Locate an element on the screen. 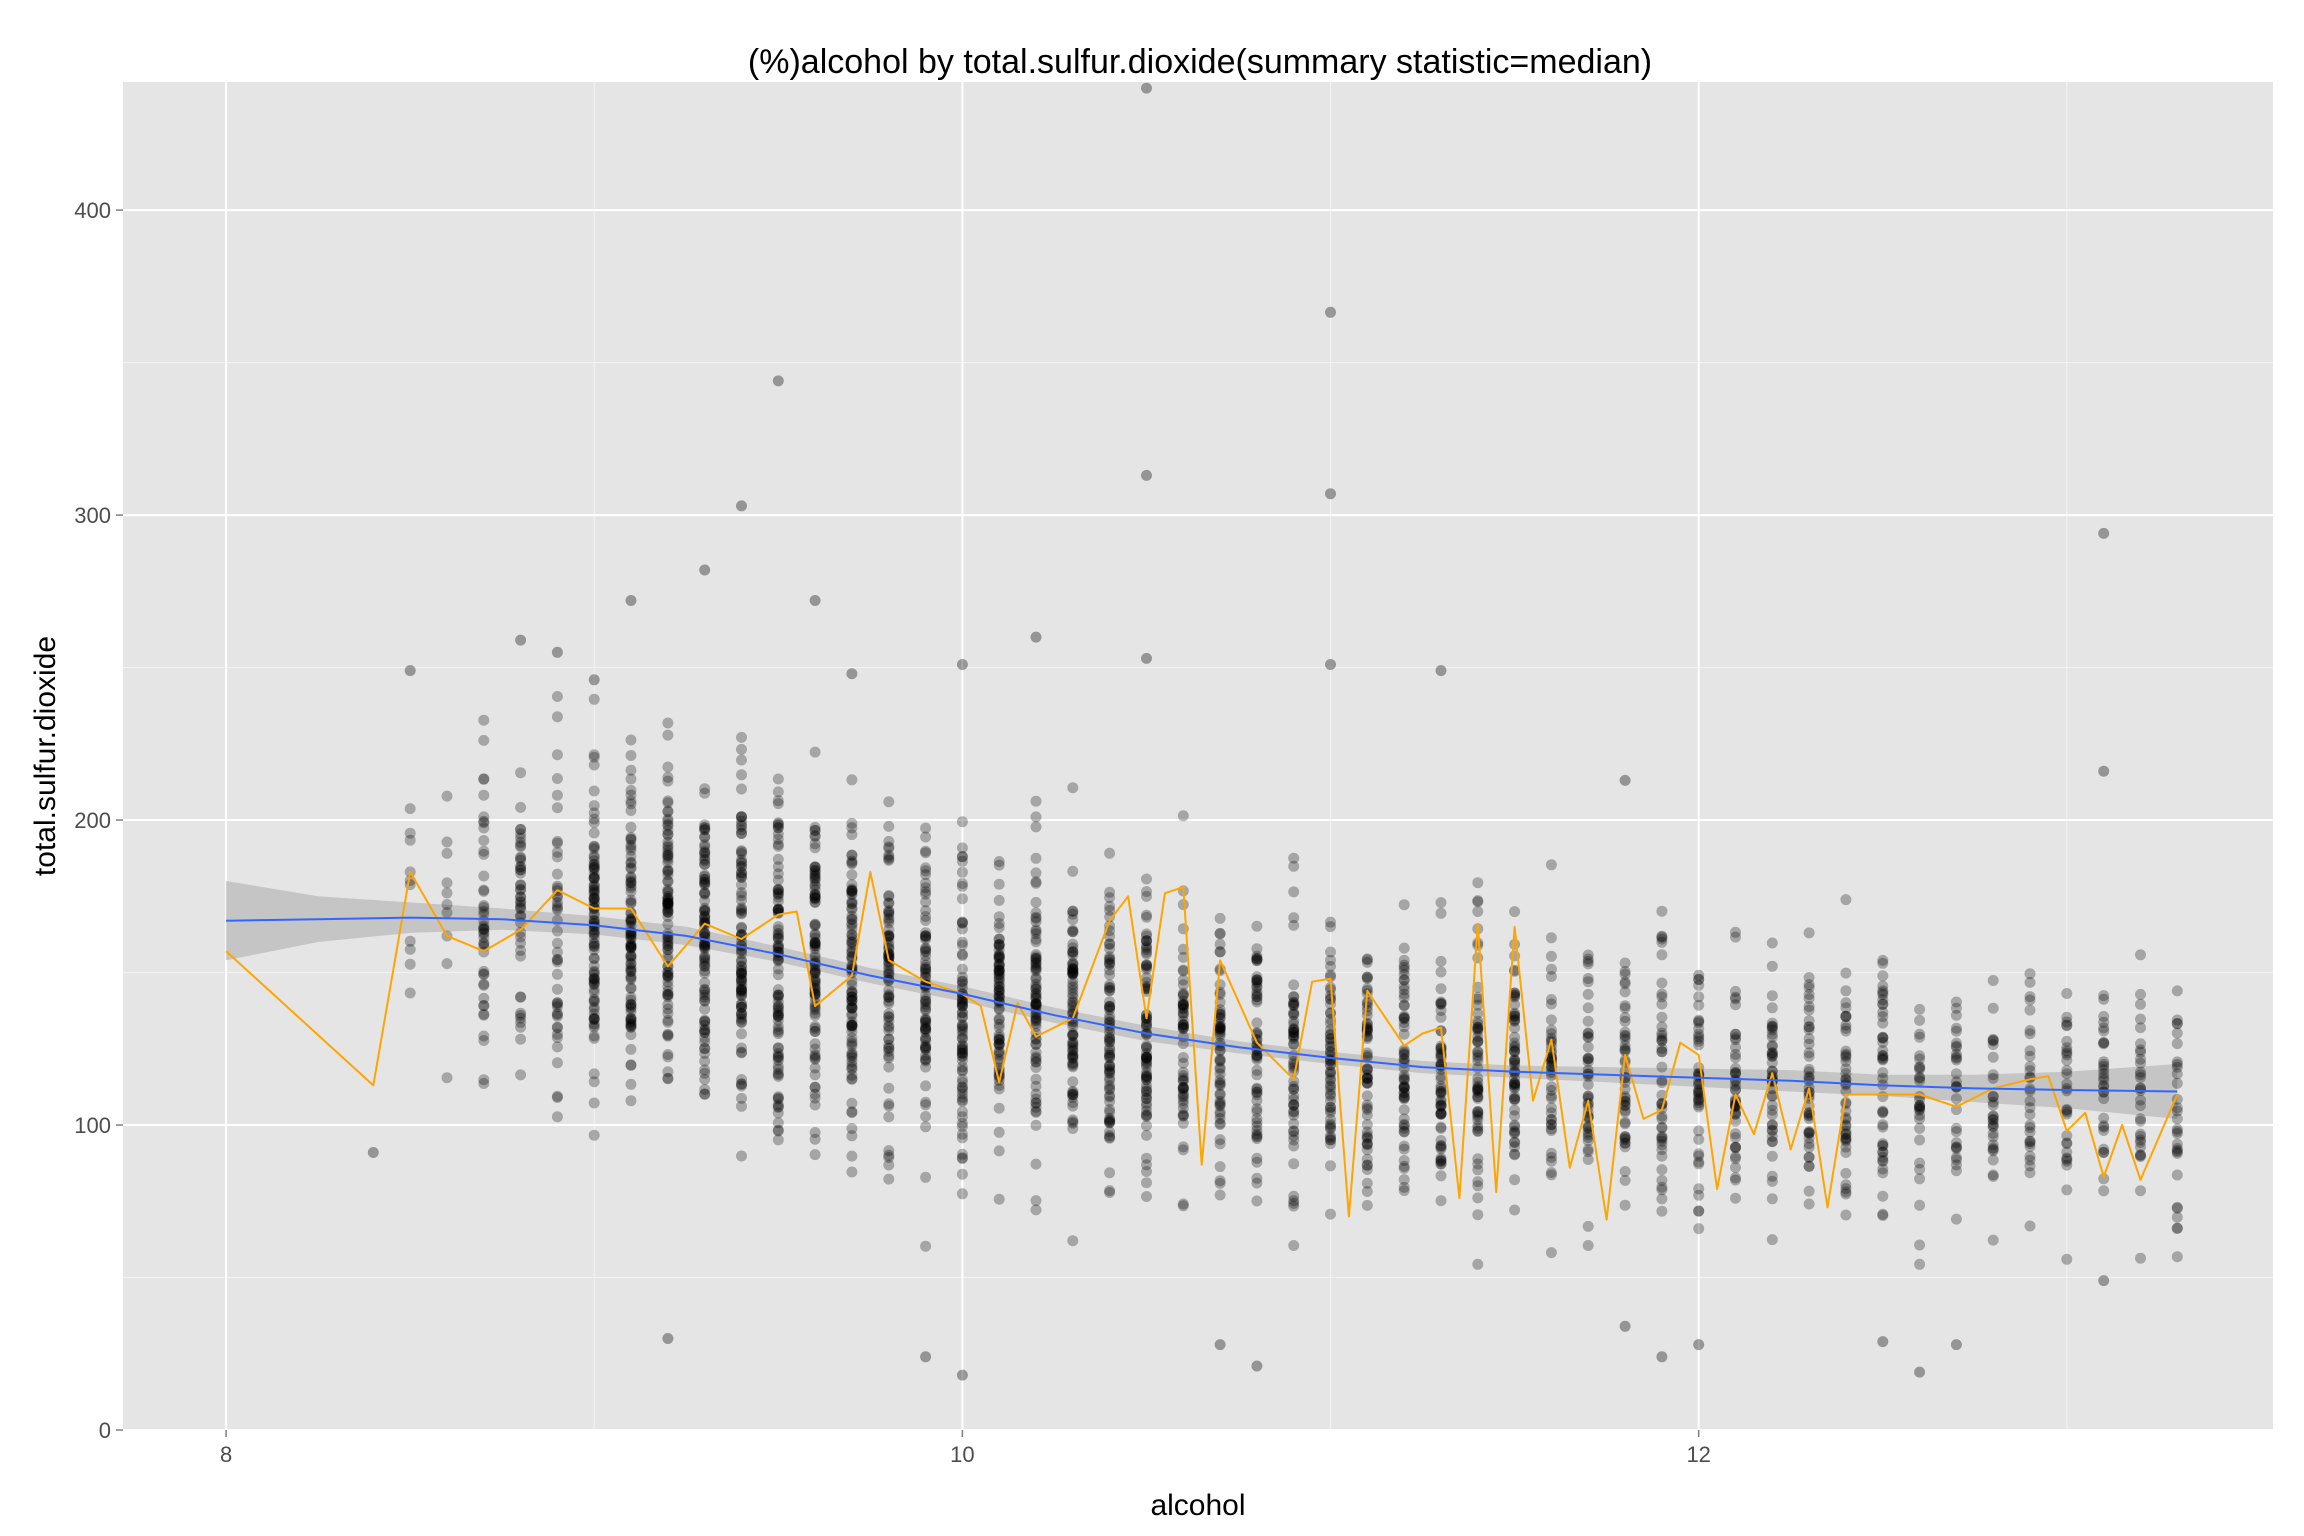 This screenshot has width=2304, height=1536. y-tick-label: 200 is located at coordinates (92, 820).